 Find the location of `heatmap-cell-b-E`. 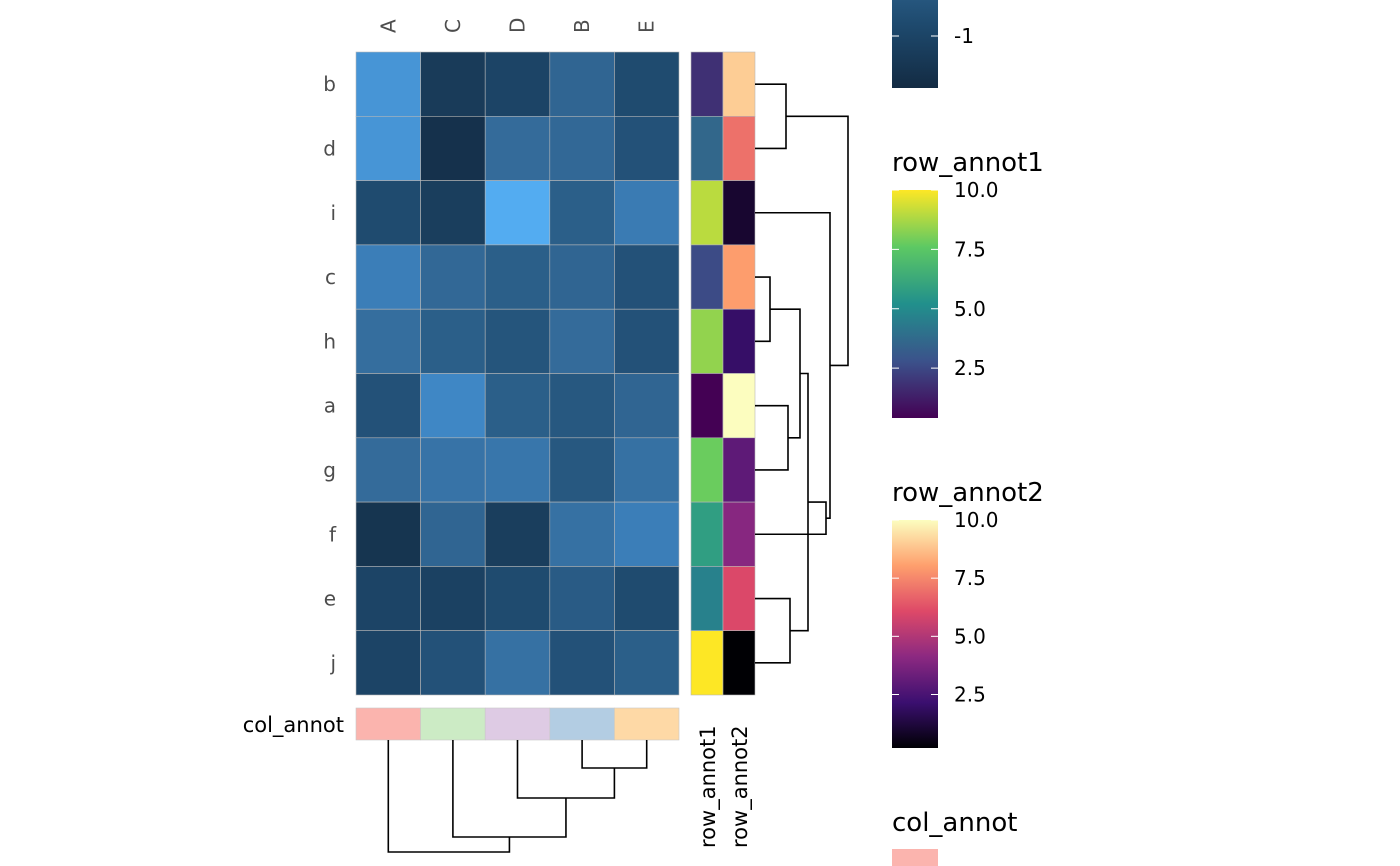

heatmap-cell-b-E is located at coordinates (647, 84).